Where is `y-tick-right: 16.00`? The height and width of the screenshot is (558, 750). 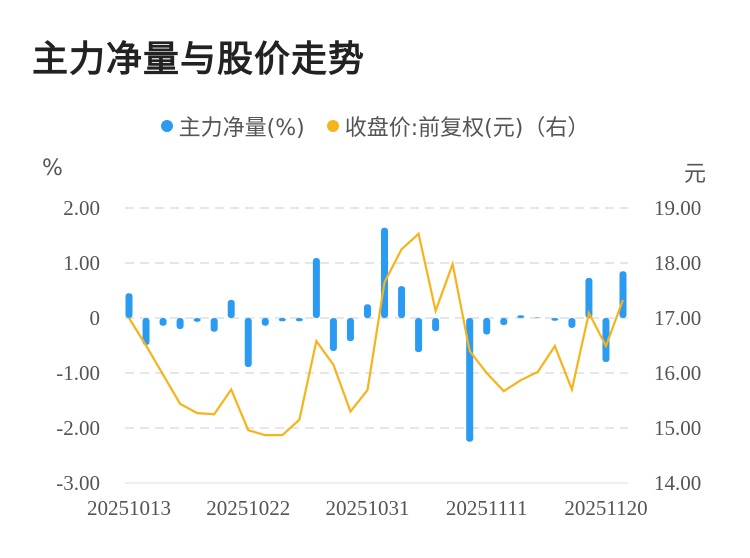
y-tick-right: 16.00 is located at coordinates (677, 373).